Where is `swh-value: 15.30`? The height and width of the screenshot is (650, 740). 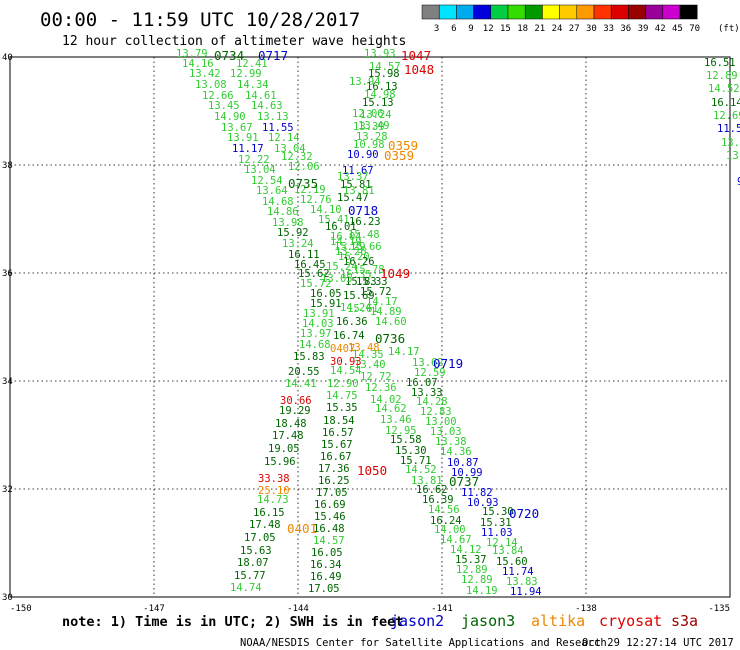
swh-value: 15.30 is located at coordinates (411, 451).